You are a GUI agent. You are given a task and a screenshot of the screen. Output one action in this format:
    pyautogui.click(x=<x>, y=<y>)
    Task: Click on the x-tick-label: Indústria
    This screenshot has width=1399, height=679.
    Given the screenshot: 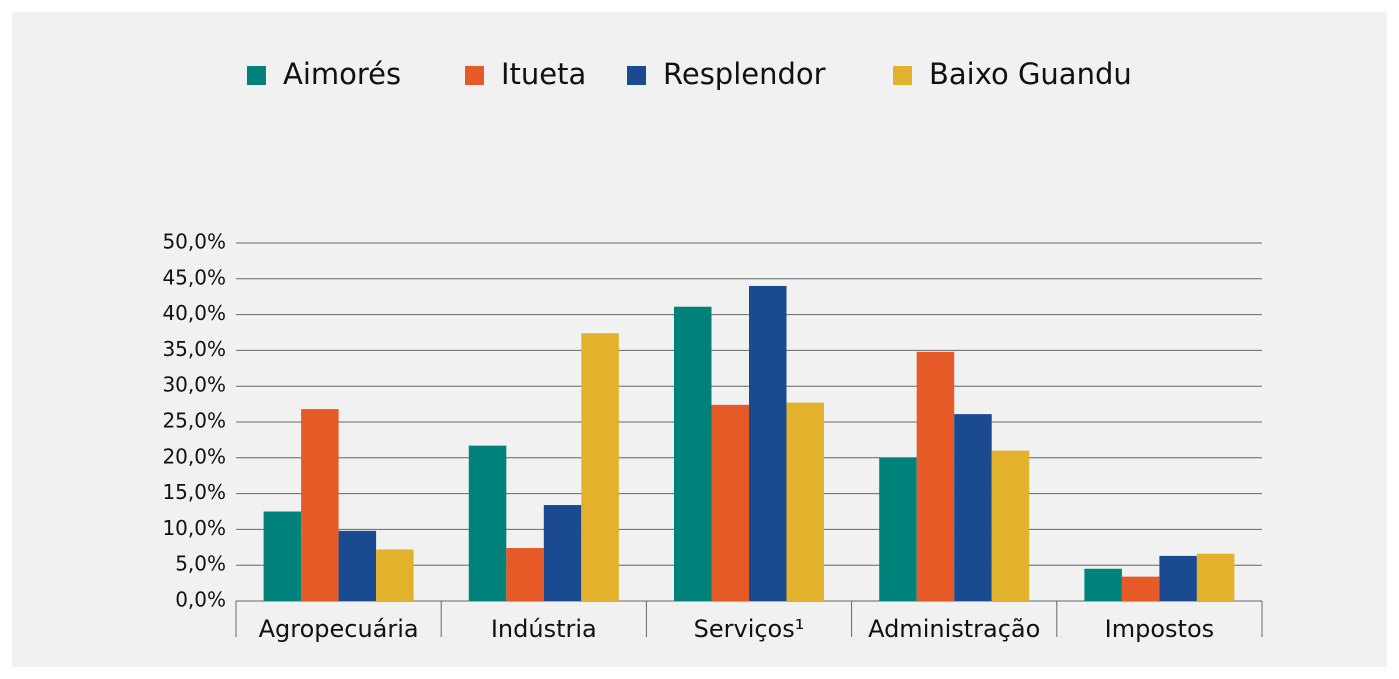 What is the action you would take?
    pyautogui.click(x=544, y=629)
    